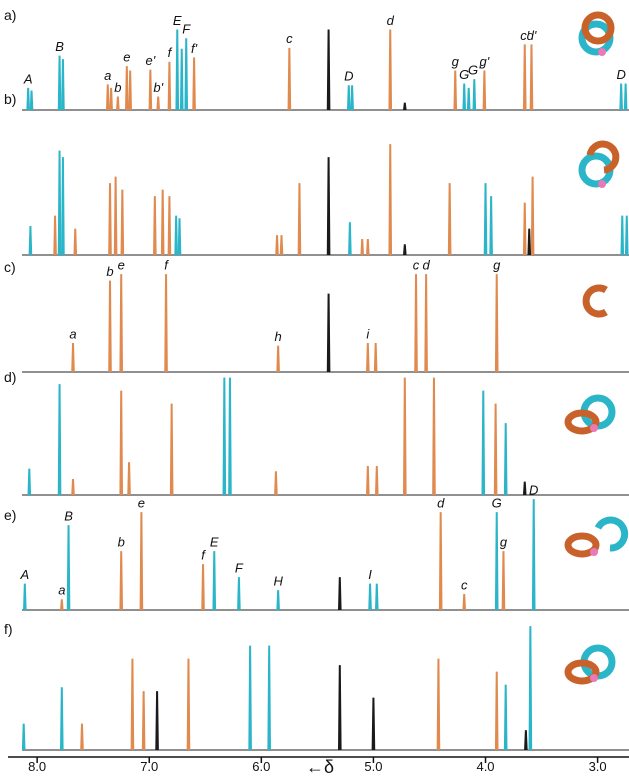 This screenshot has width=629, height=778. What do you see at coordinates (72, 333) in the screenshot?
I see `peak-label: a` at bounding box center [72, 333].